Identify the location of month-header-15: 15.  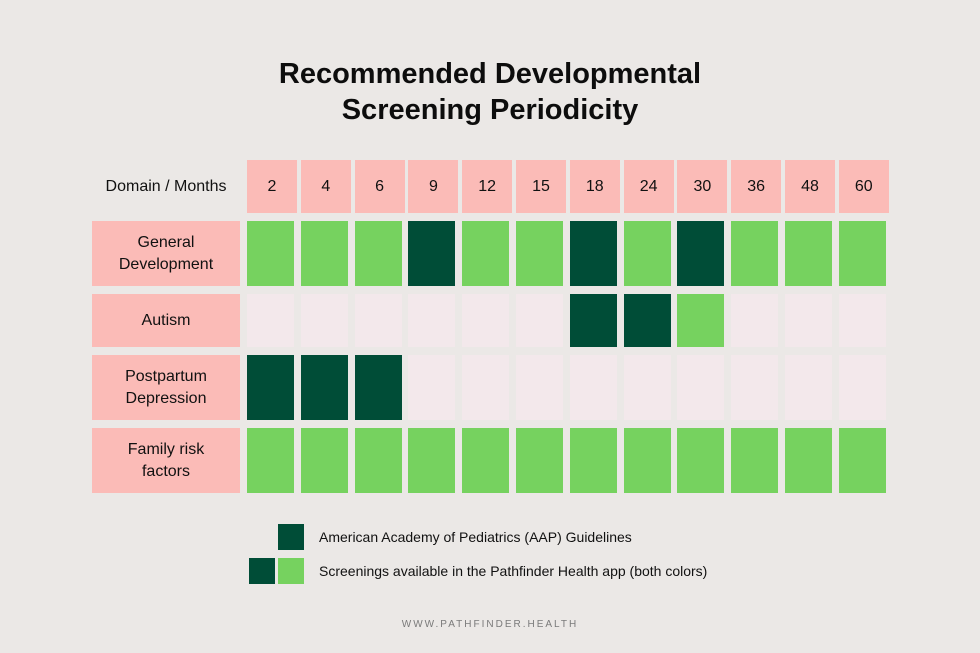
(541, 186).